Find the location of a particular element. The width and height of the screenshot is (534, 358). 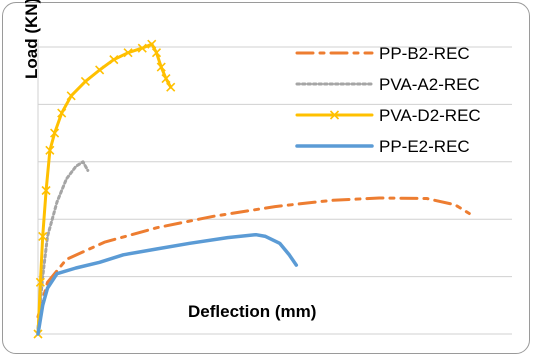

legend-label: PP-E2-REC is located at coordinates (424, 146).